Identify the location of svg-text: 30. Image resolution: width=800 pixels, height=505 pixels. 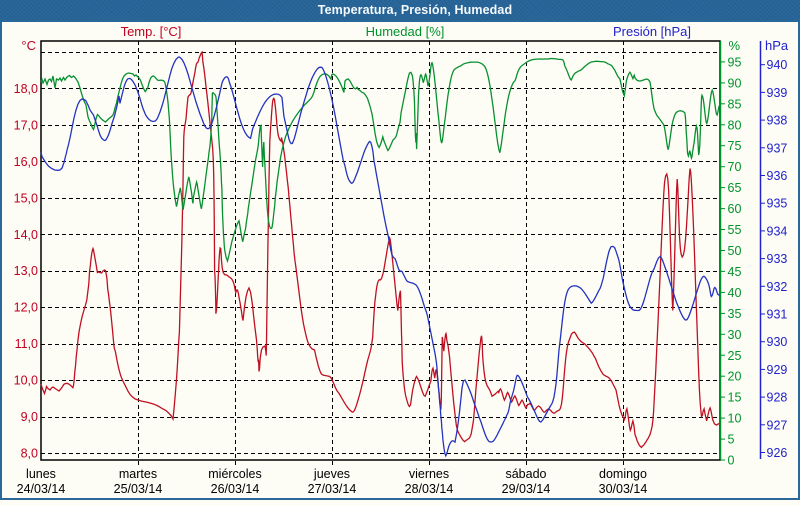
(735, 335).